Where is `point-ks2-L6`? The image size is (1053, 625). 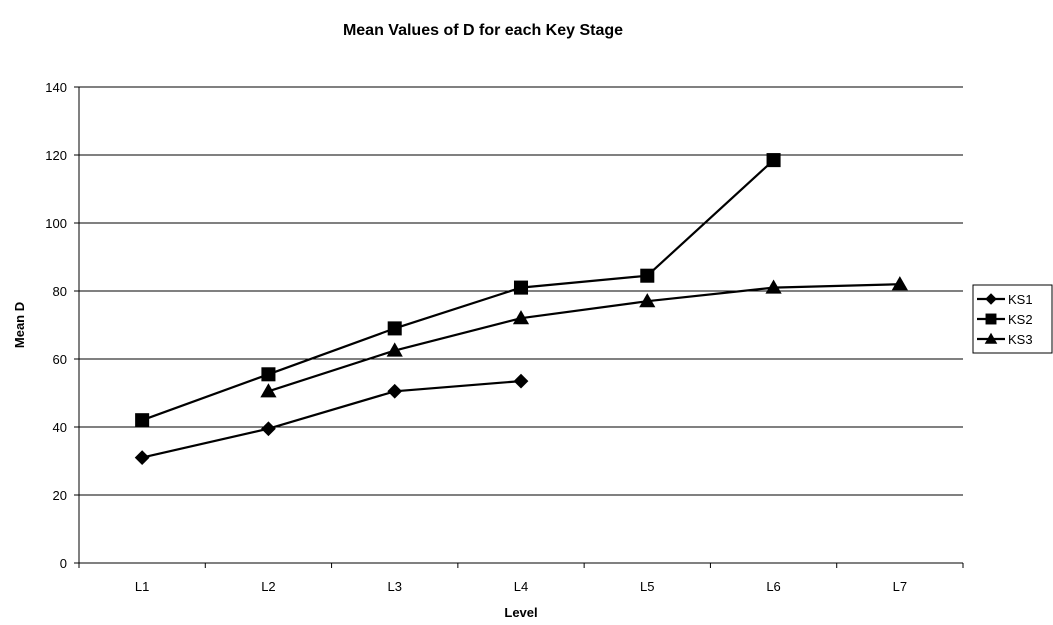
point-ks2-L6 is located at coordinates (773, 160).